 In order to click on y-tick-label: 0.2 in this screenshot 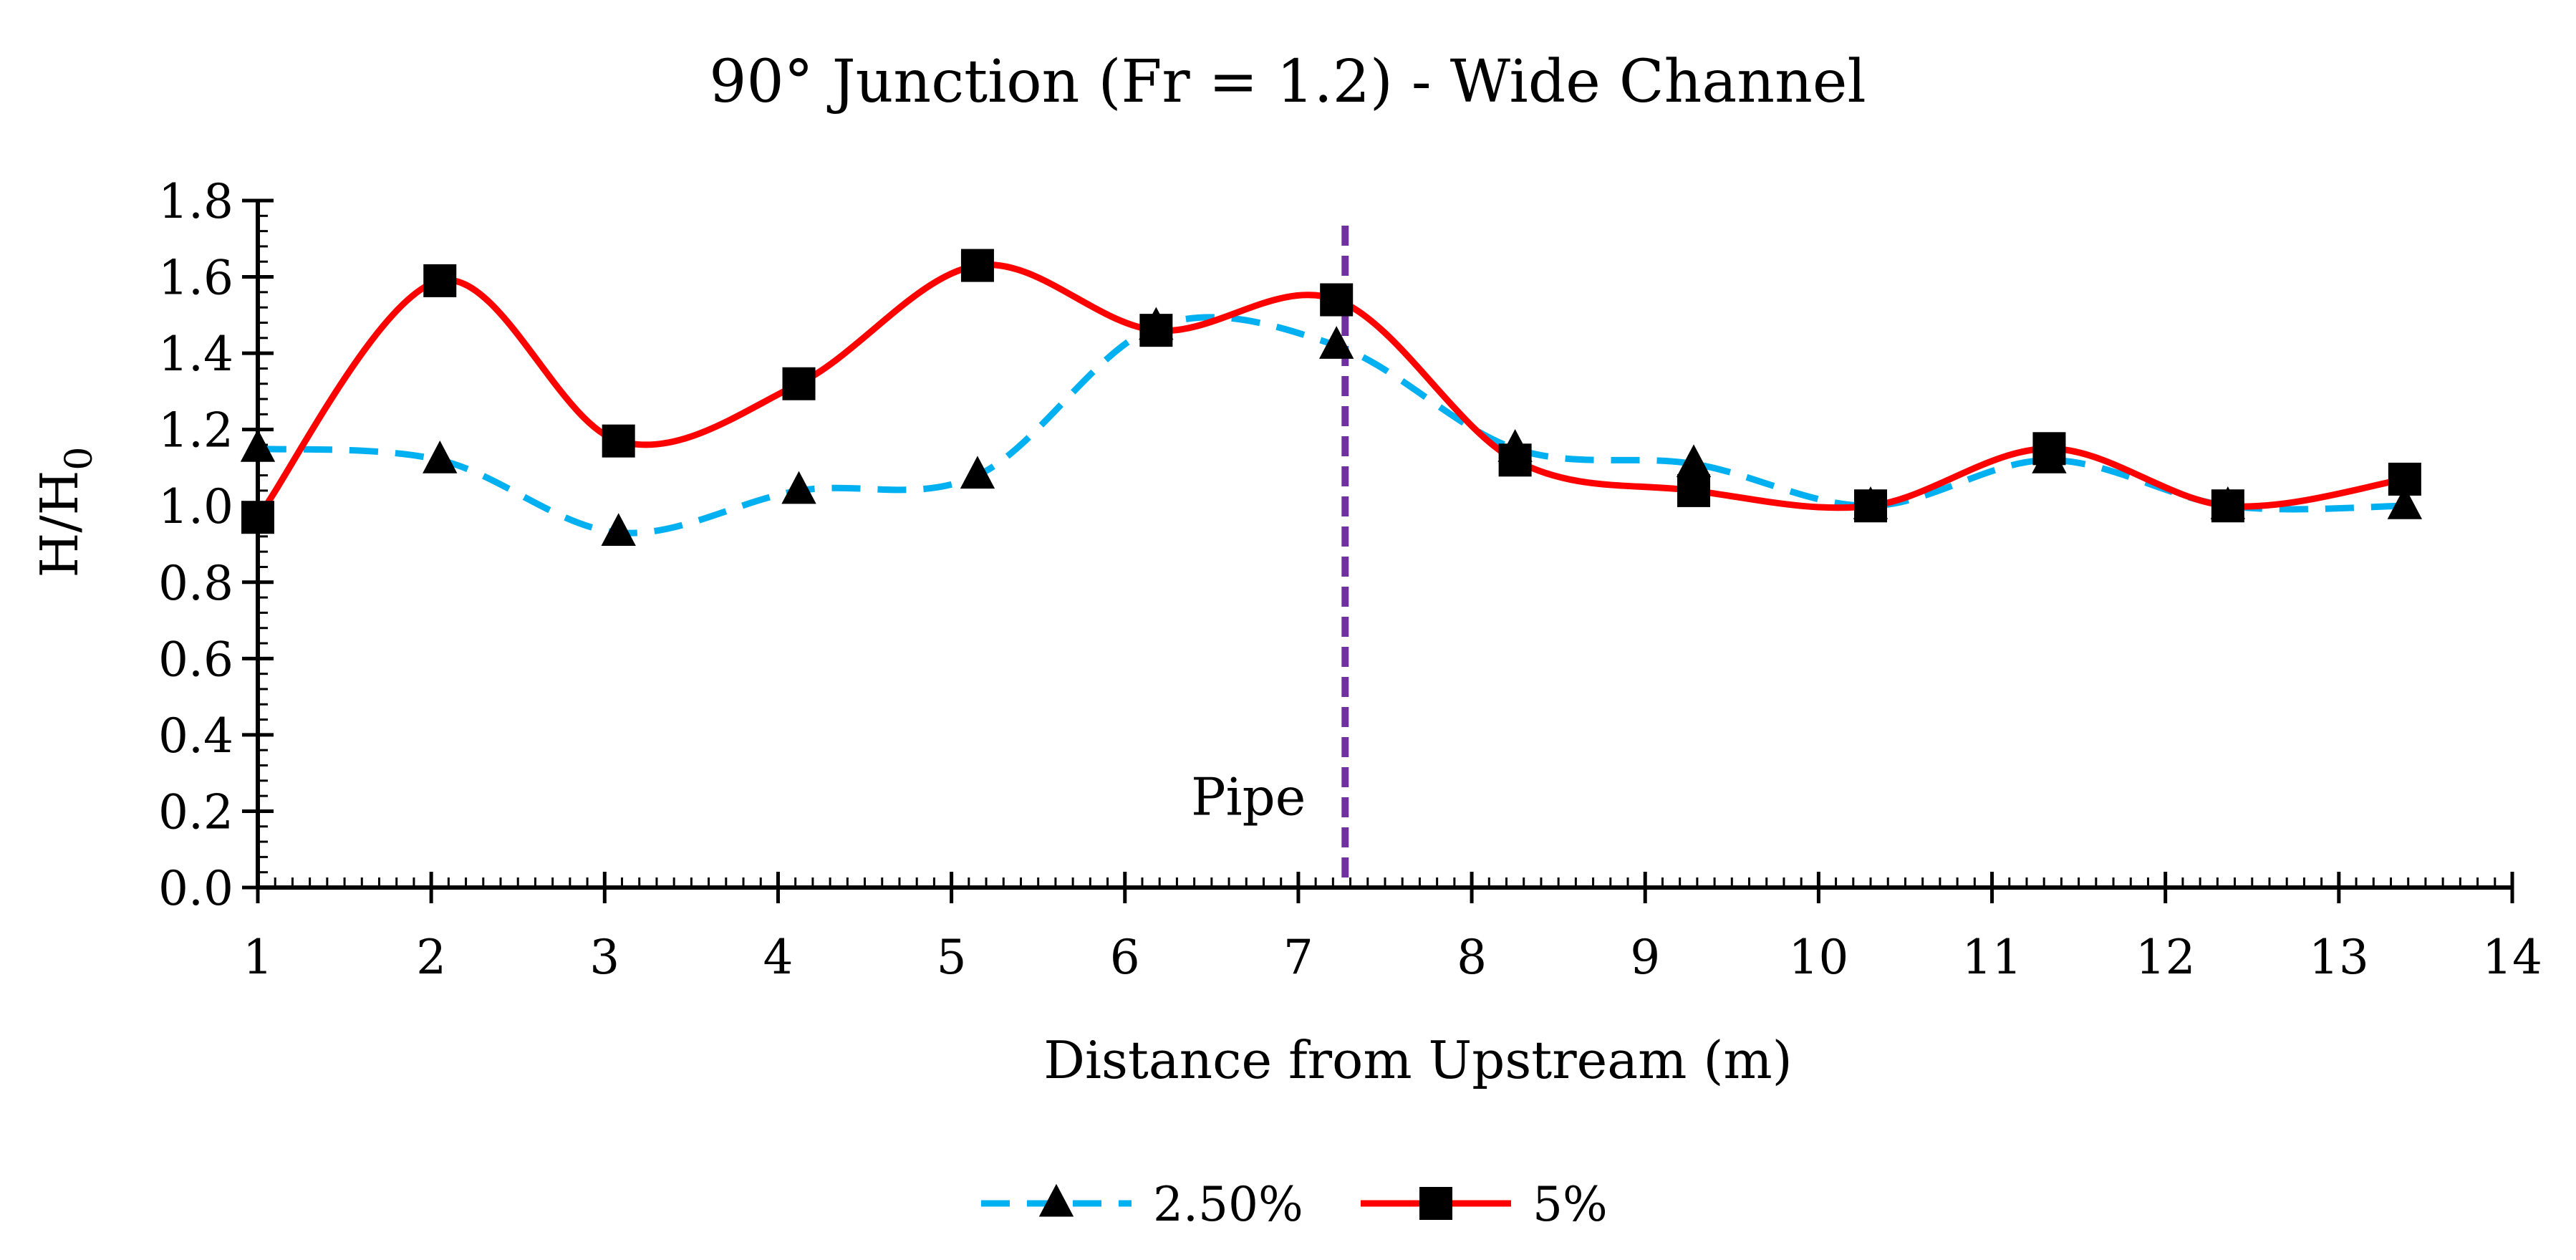, I will do `click(196, 812)`.